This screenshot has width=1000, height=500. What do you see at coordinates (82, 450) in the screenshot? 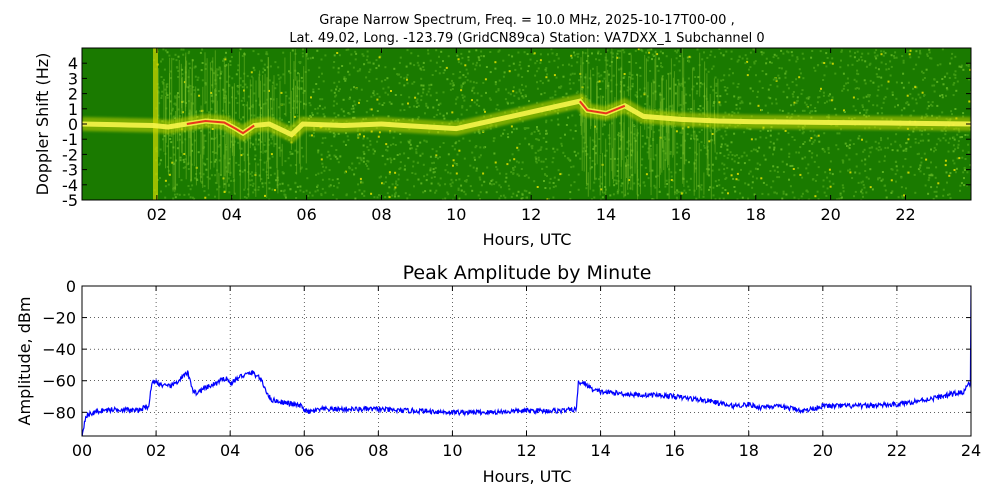
I see `amp-x-tick-label: 00` at bounding box center [82, 450].